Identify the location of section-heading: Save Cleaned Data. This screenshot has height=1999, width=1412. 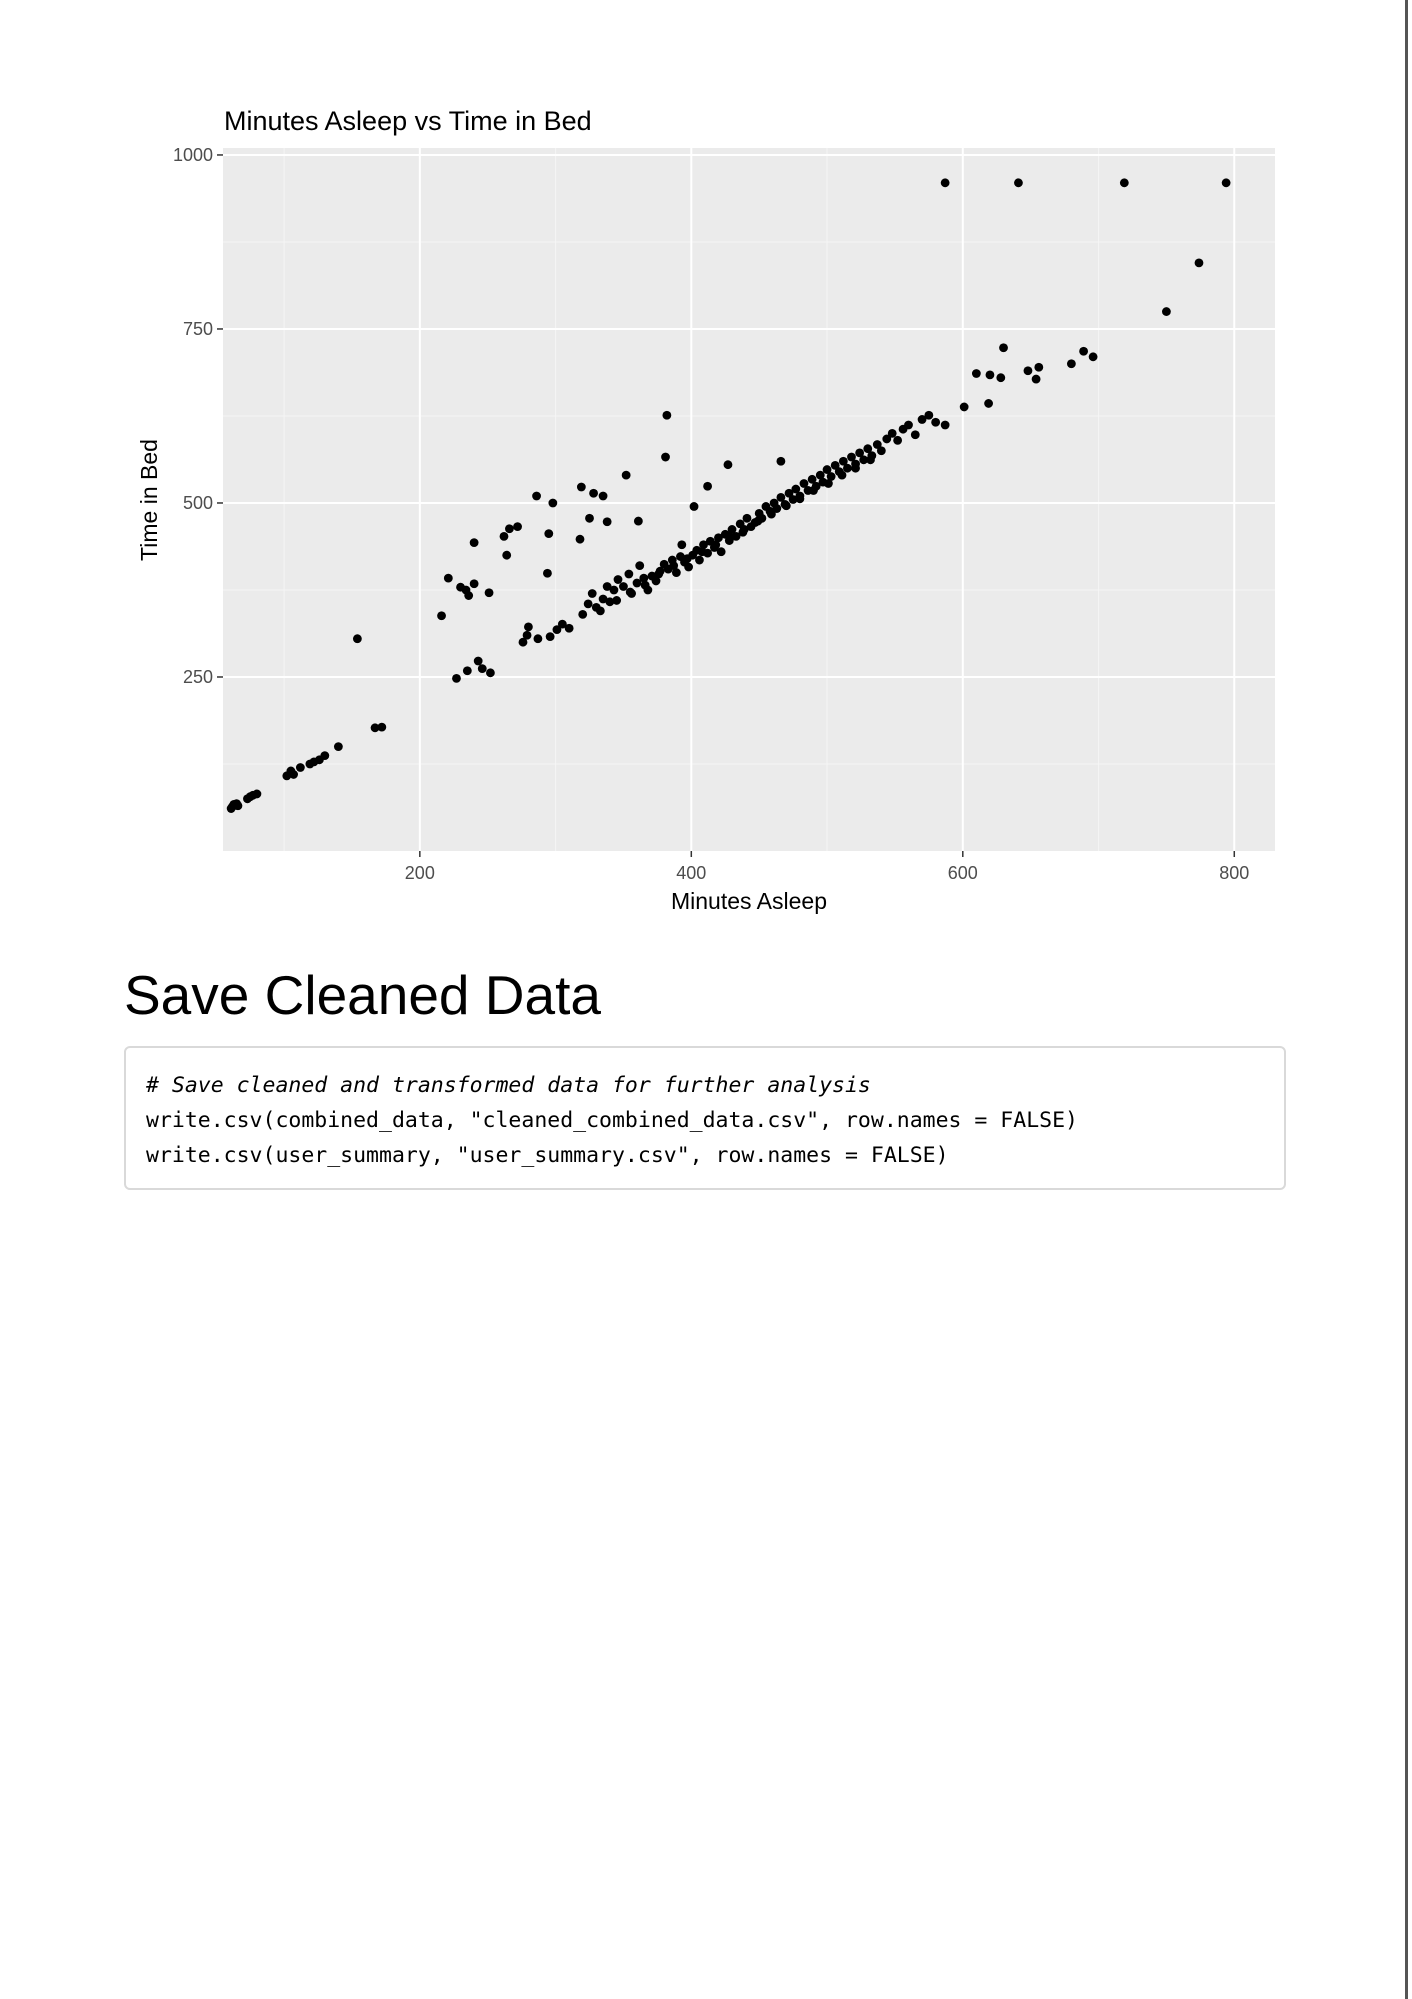
(362, 995).